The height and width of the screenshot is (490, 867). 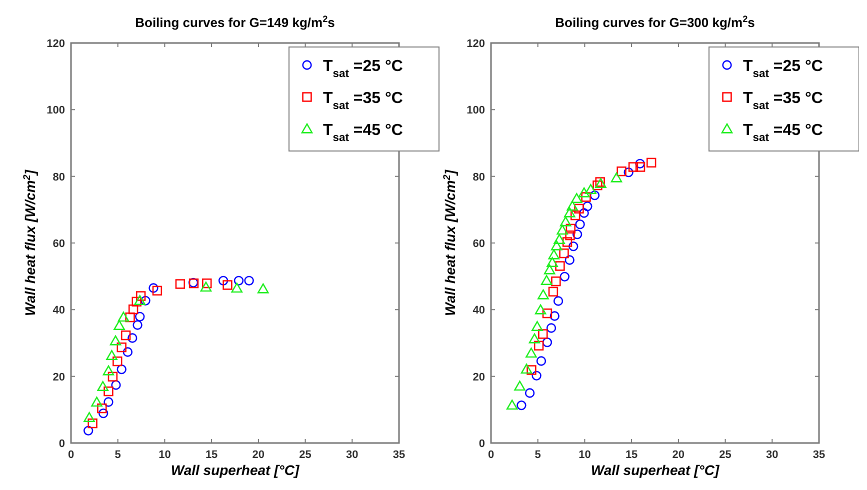 I want to click on y-tick-label: 40, so click(x=478, y=310).